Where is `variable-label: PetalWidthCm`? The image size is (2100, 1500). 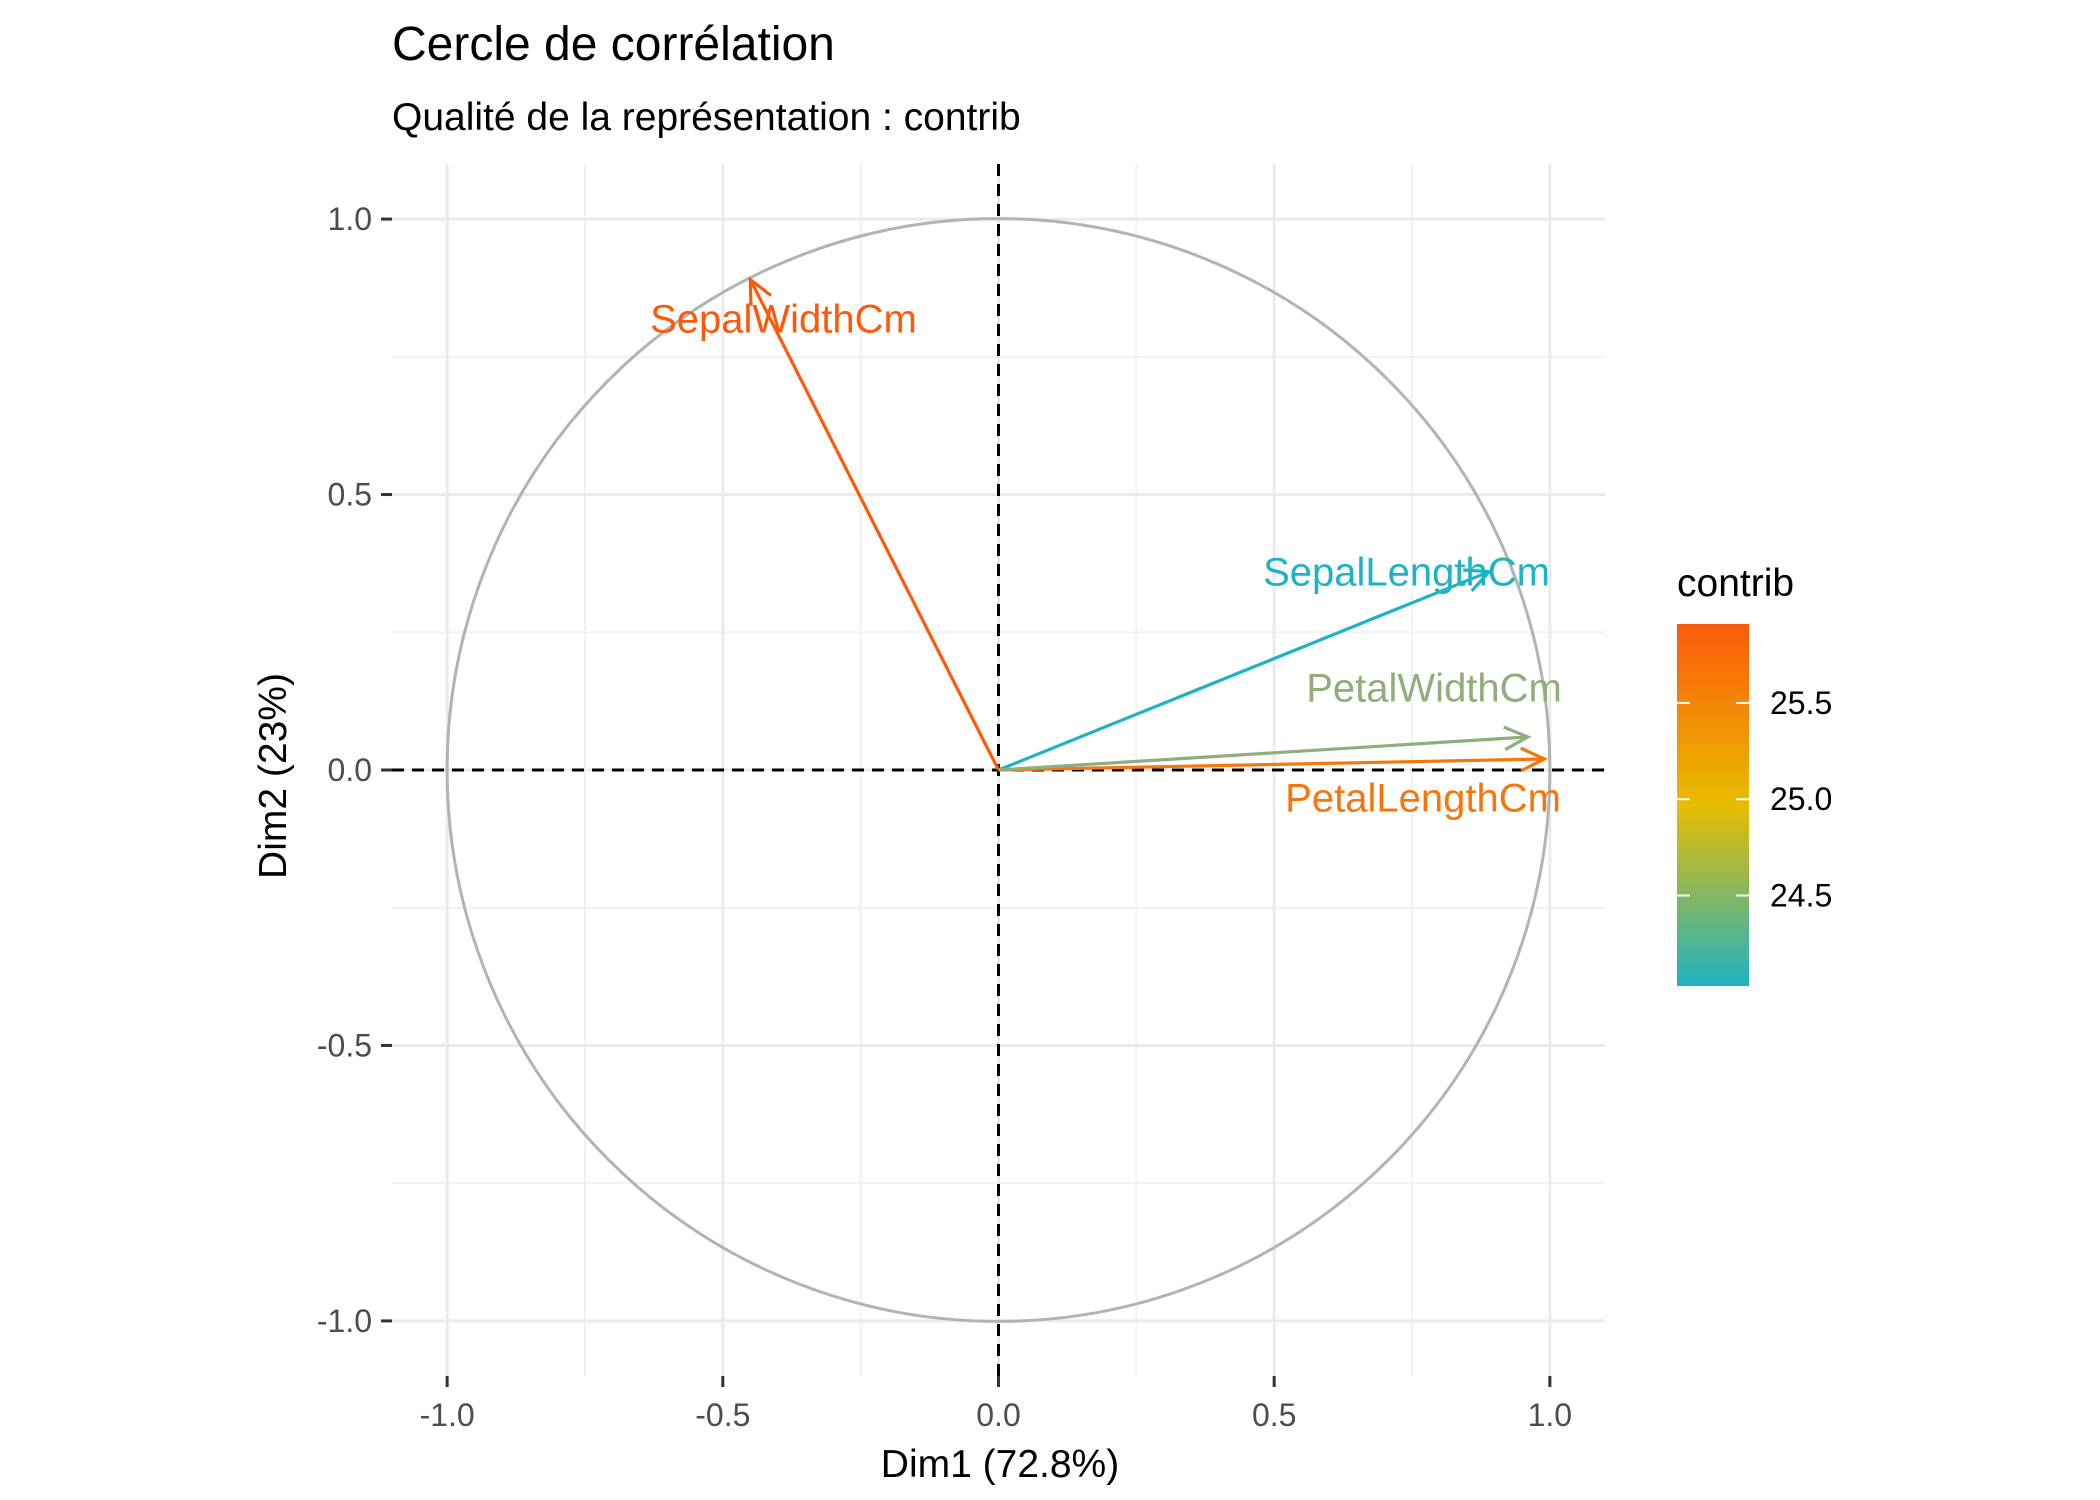
variable-label: PetalWidthCm is located at coordinates (1434, 688).